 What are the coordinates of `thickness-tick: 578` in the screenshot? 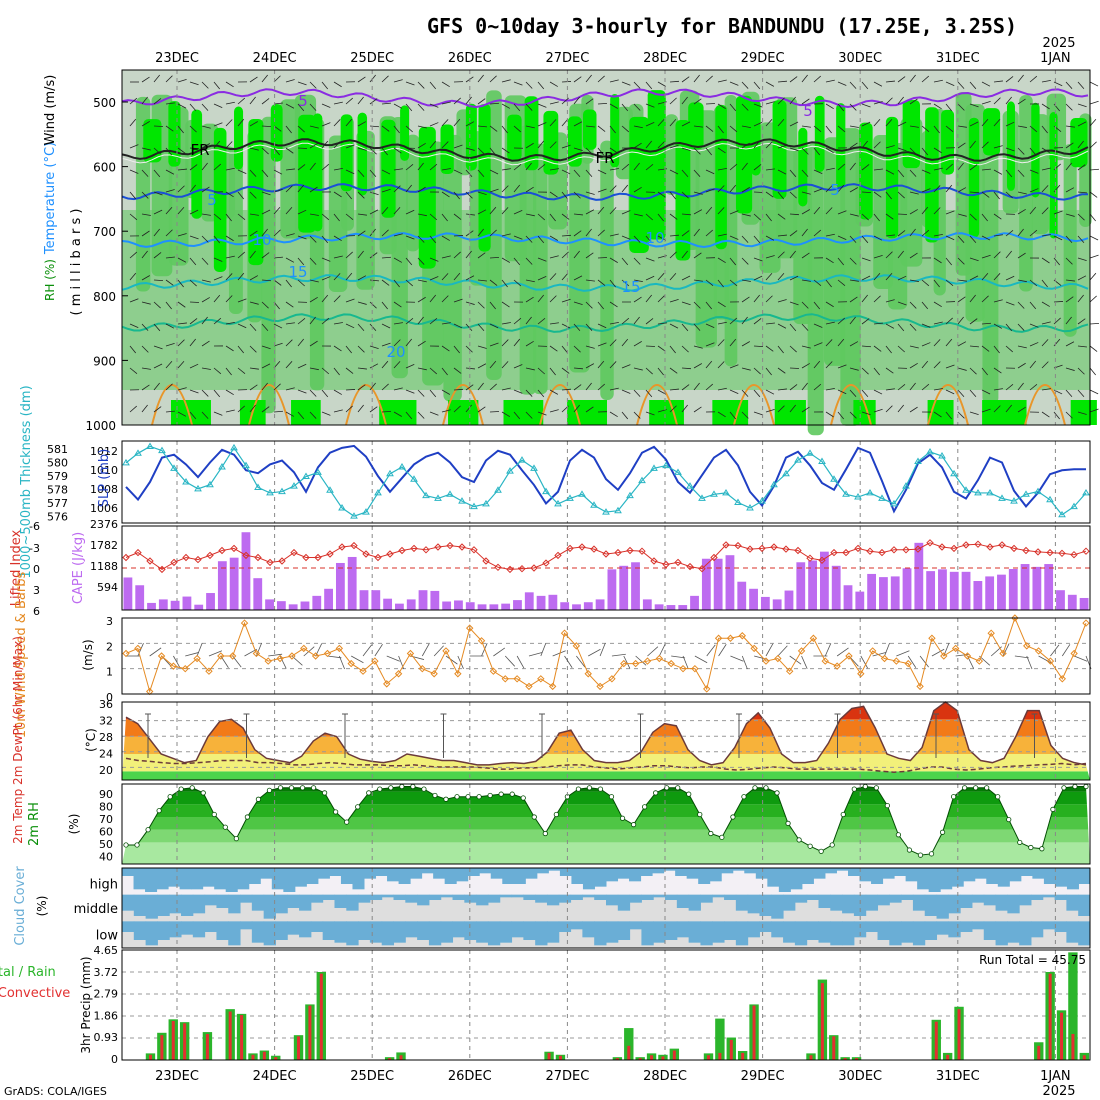 It's located at (57, 490).